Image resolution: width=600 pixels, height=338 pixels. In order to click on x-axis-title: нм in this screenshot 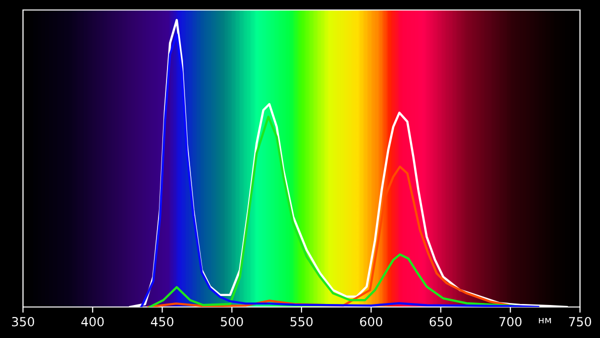, I will do `click(544, 321)`.